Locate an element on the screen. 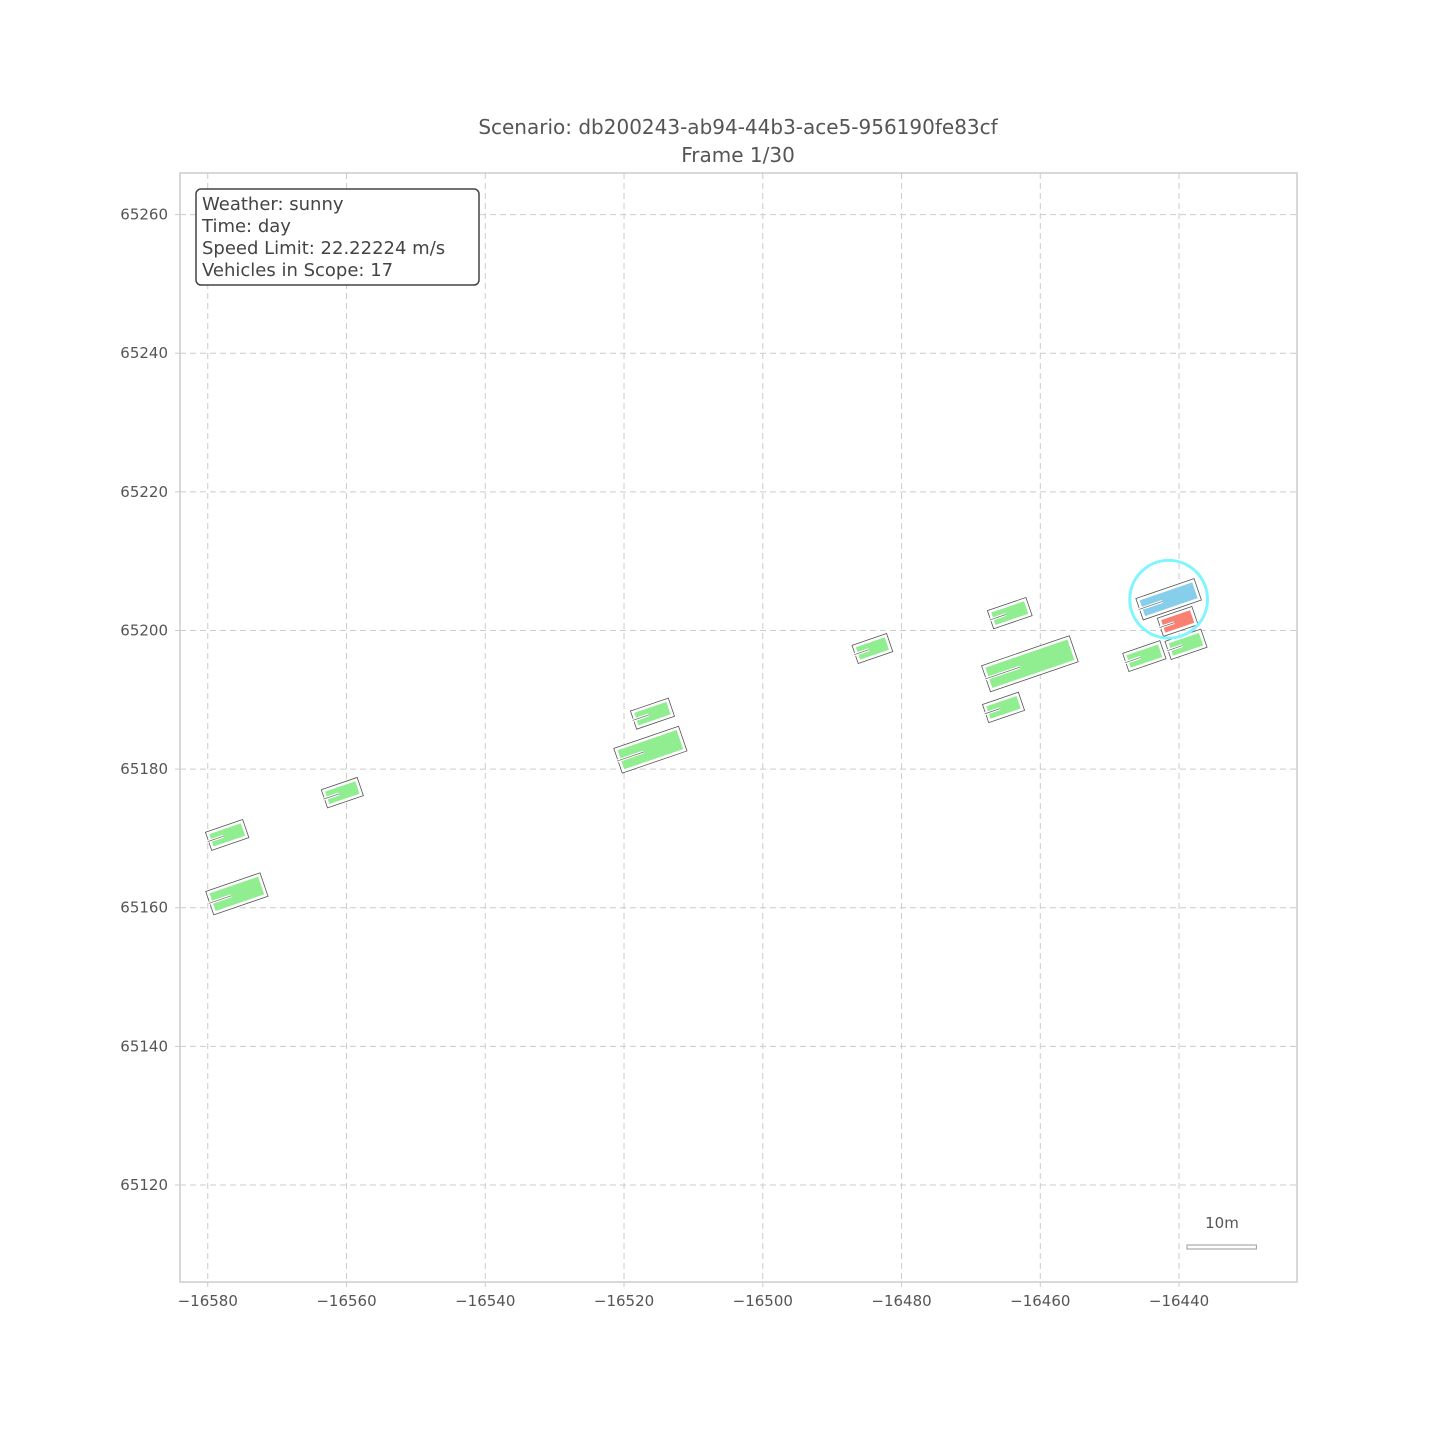 This screenshot has width=1440, height=1440. scale-bar-label: 10m is located at coordinates (1222, 1223).